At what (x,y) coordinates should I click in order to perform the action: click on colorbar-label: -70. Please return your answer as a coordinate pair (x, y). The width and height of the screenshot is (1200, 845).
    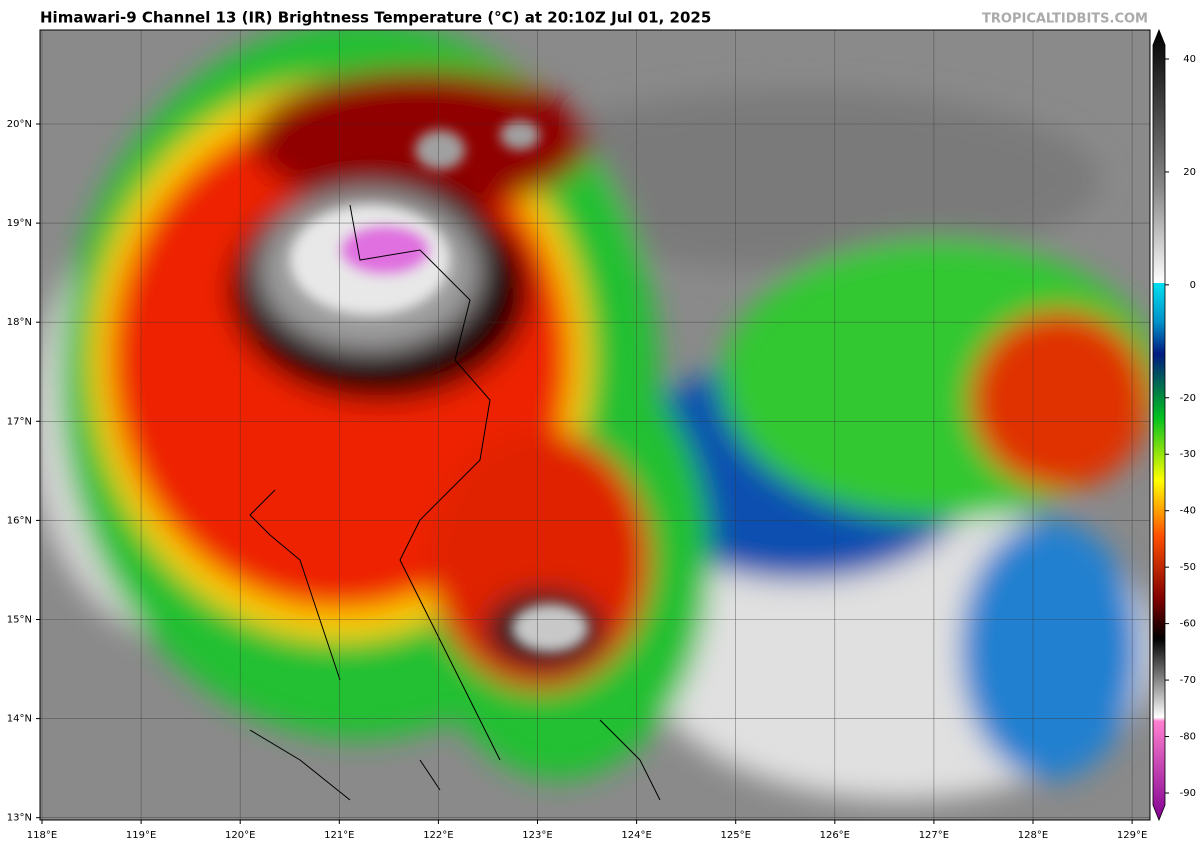
    Looking at the image, I should click on (1188, 680).